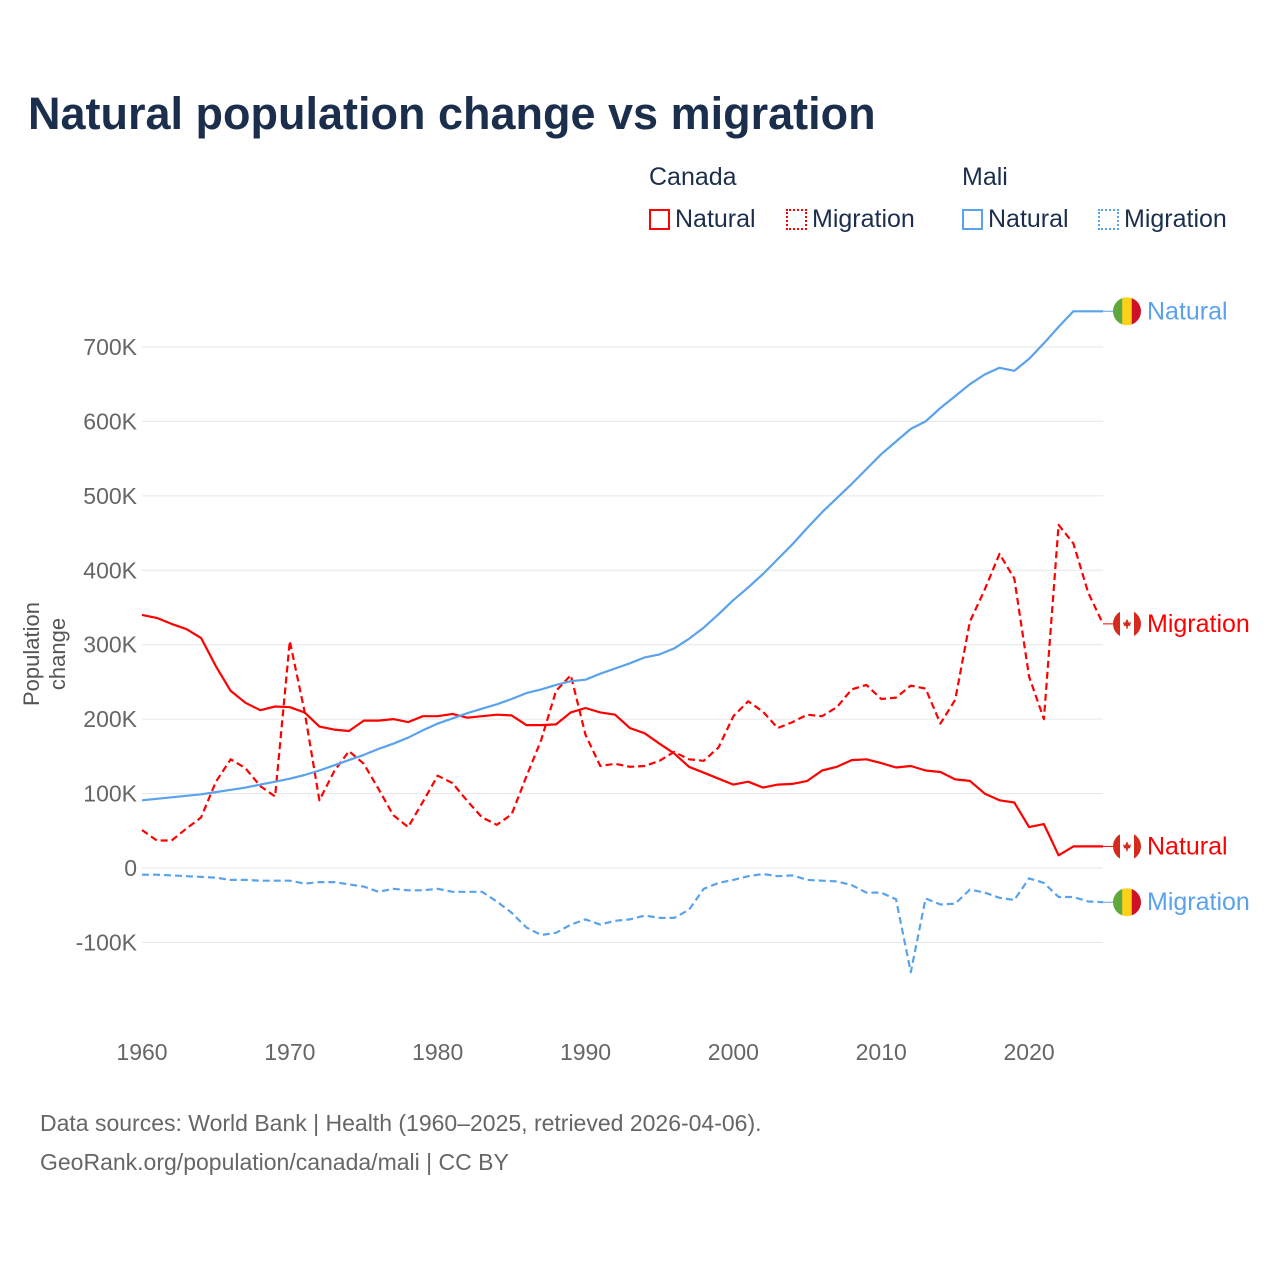 This screenshot has width=1280, height=1280. I want to click on x-tick-label: 1960, so click(141, 1052).